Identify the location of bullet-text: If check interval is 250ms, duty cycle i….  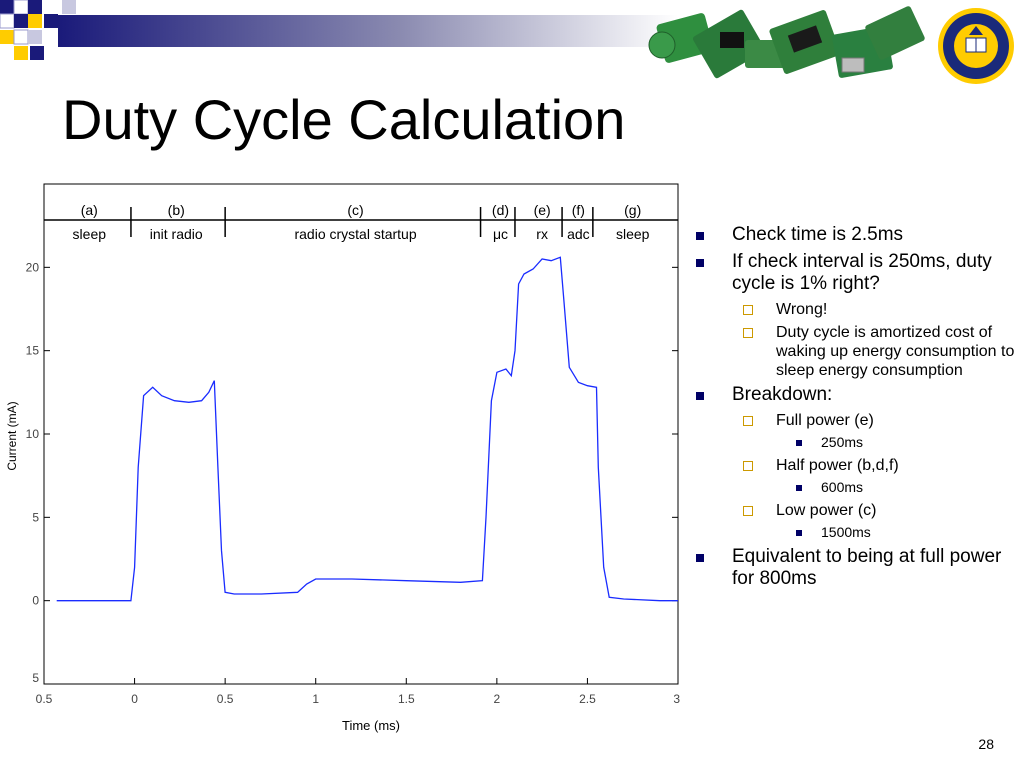
(862, 272).